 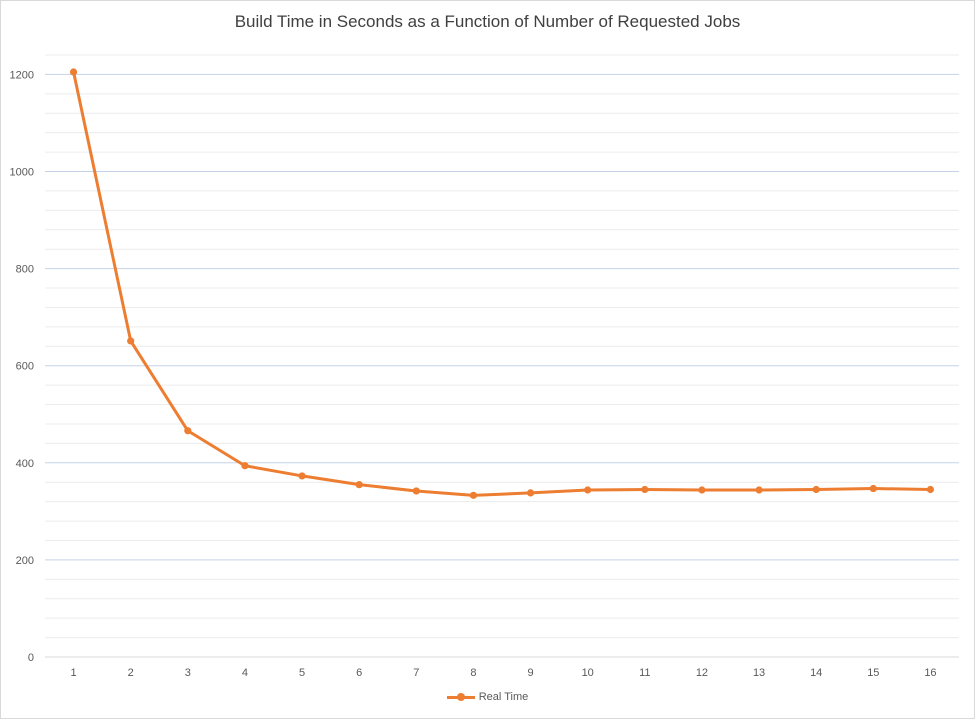 I want to click on x-tick-label: 13, so click(x=759, y=673).